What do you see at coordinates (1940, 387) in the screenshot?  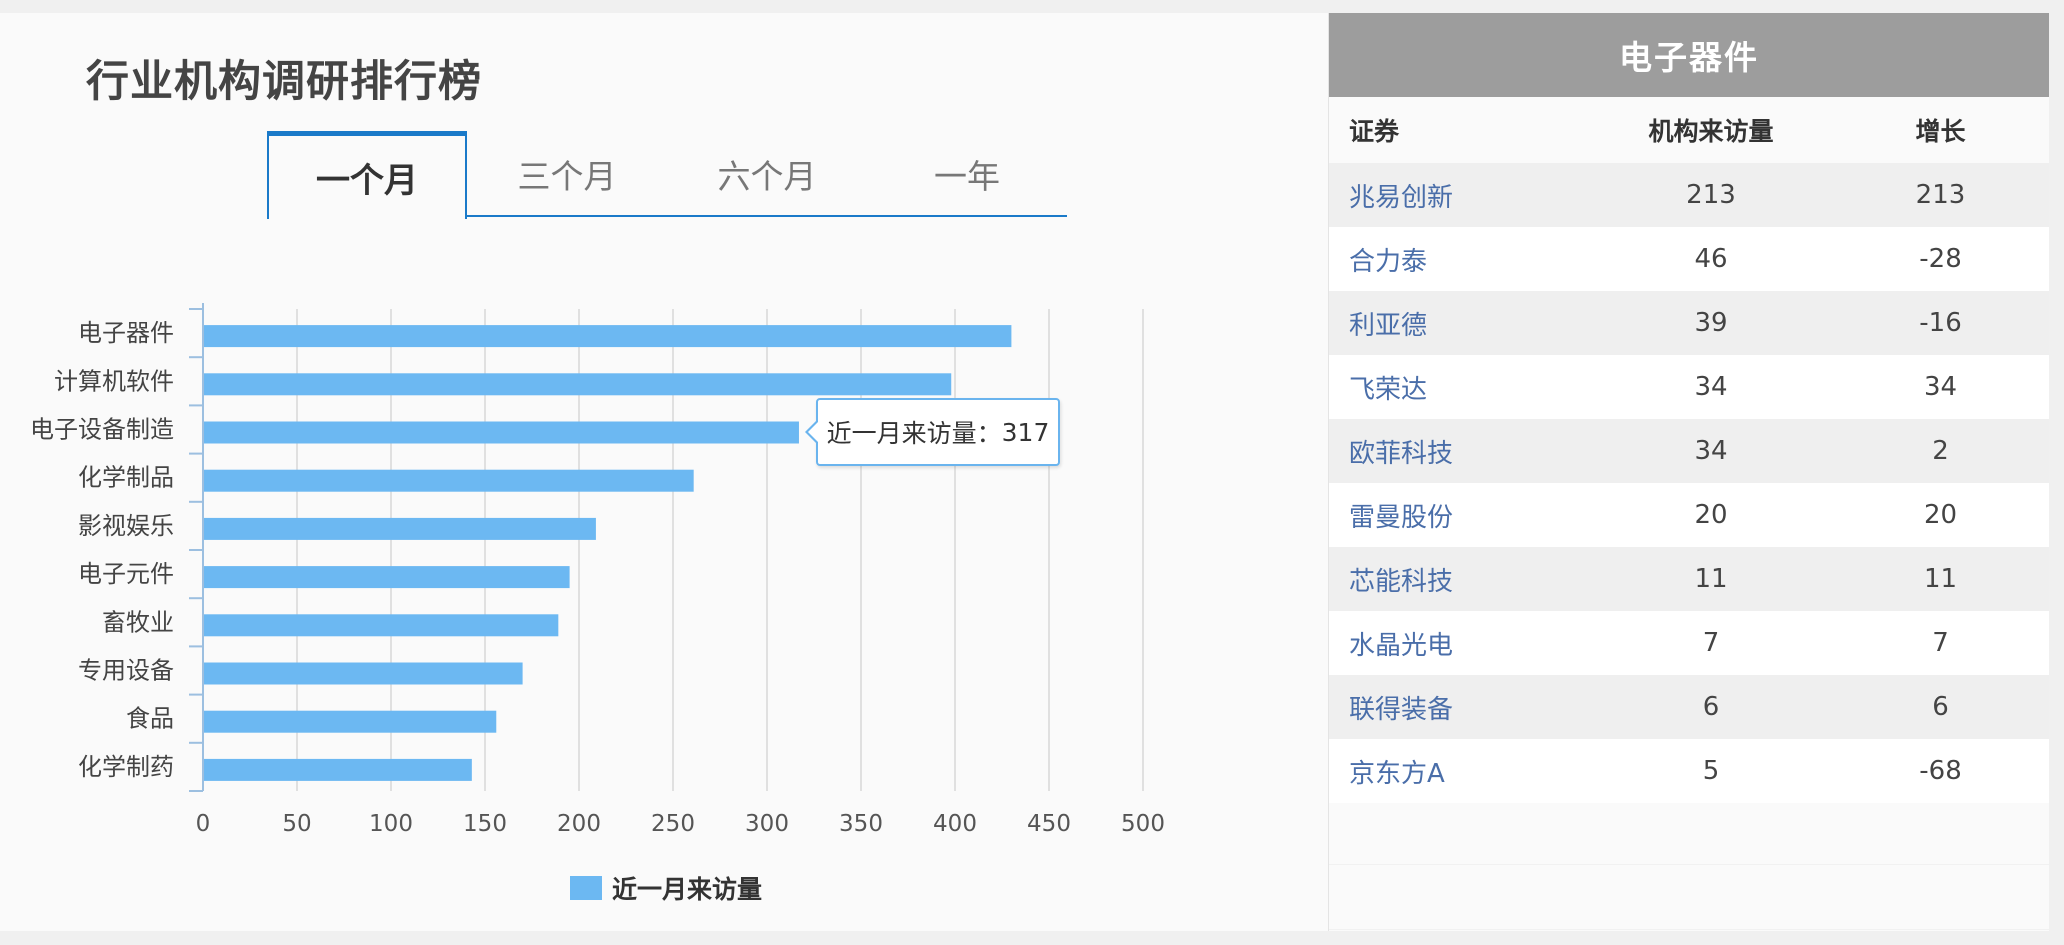 I see `growth-cell: 34` at bounding box center [1940, 387].